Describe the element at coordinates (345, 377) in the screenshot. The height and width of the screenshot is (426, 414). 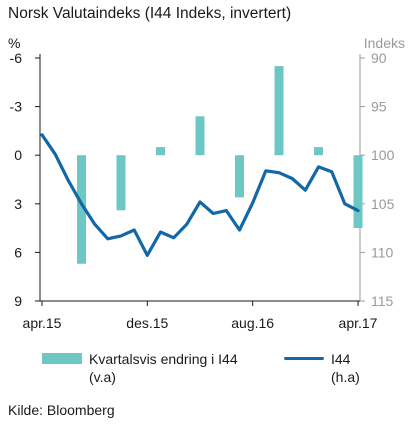
I see `legend-axis-note-index: (h.a)` at that location.